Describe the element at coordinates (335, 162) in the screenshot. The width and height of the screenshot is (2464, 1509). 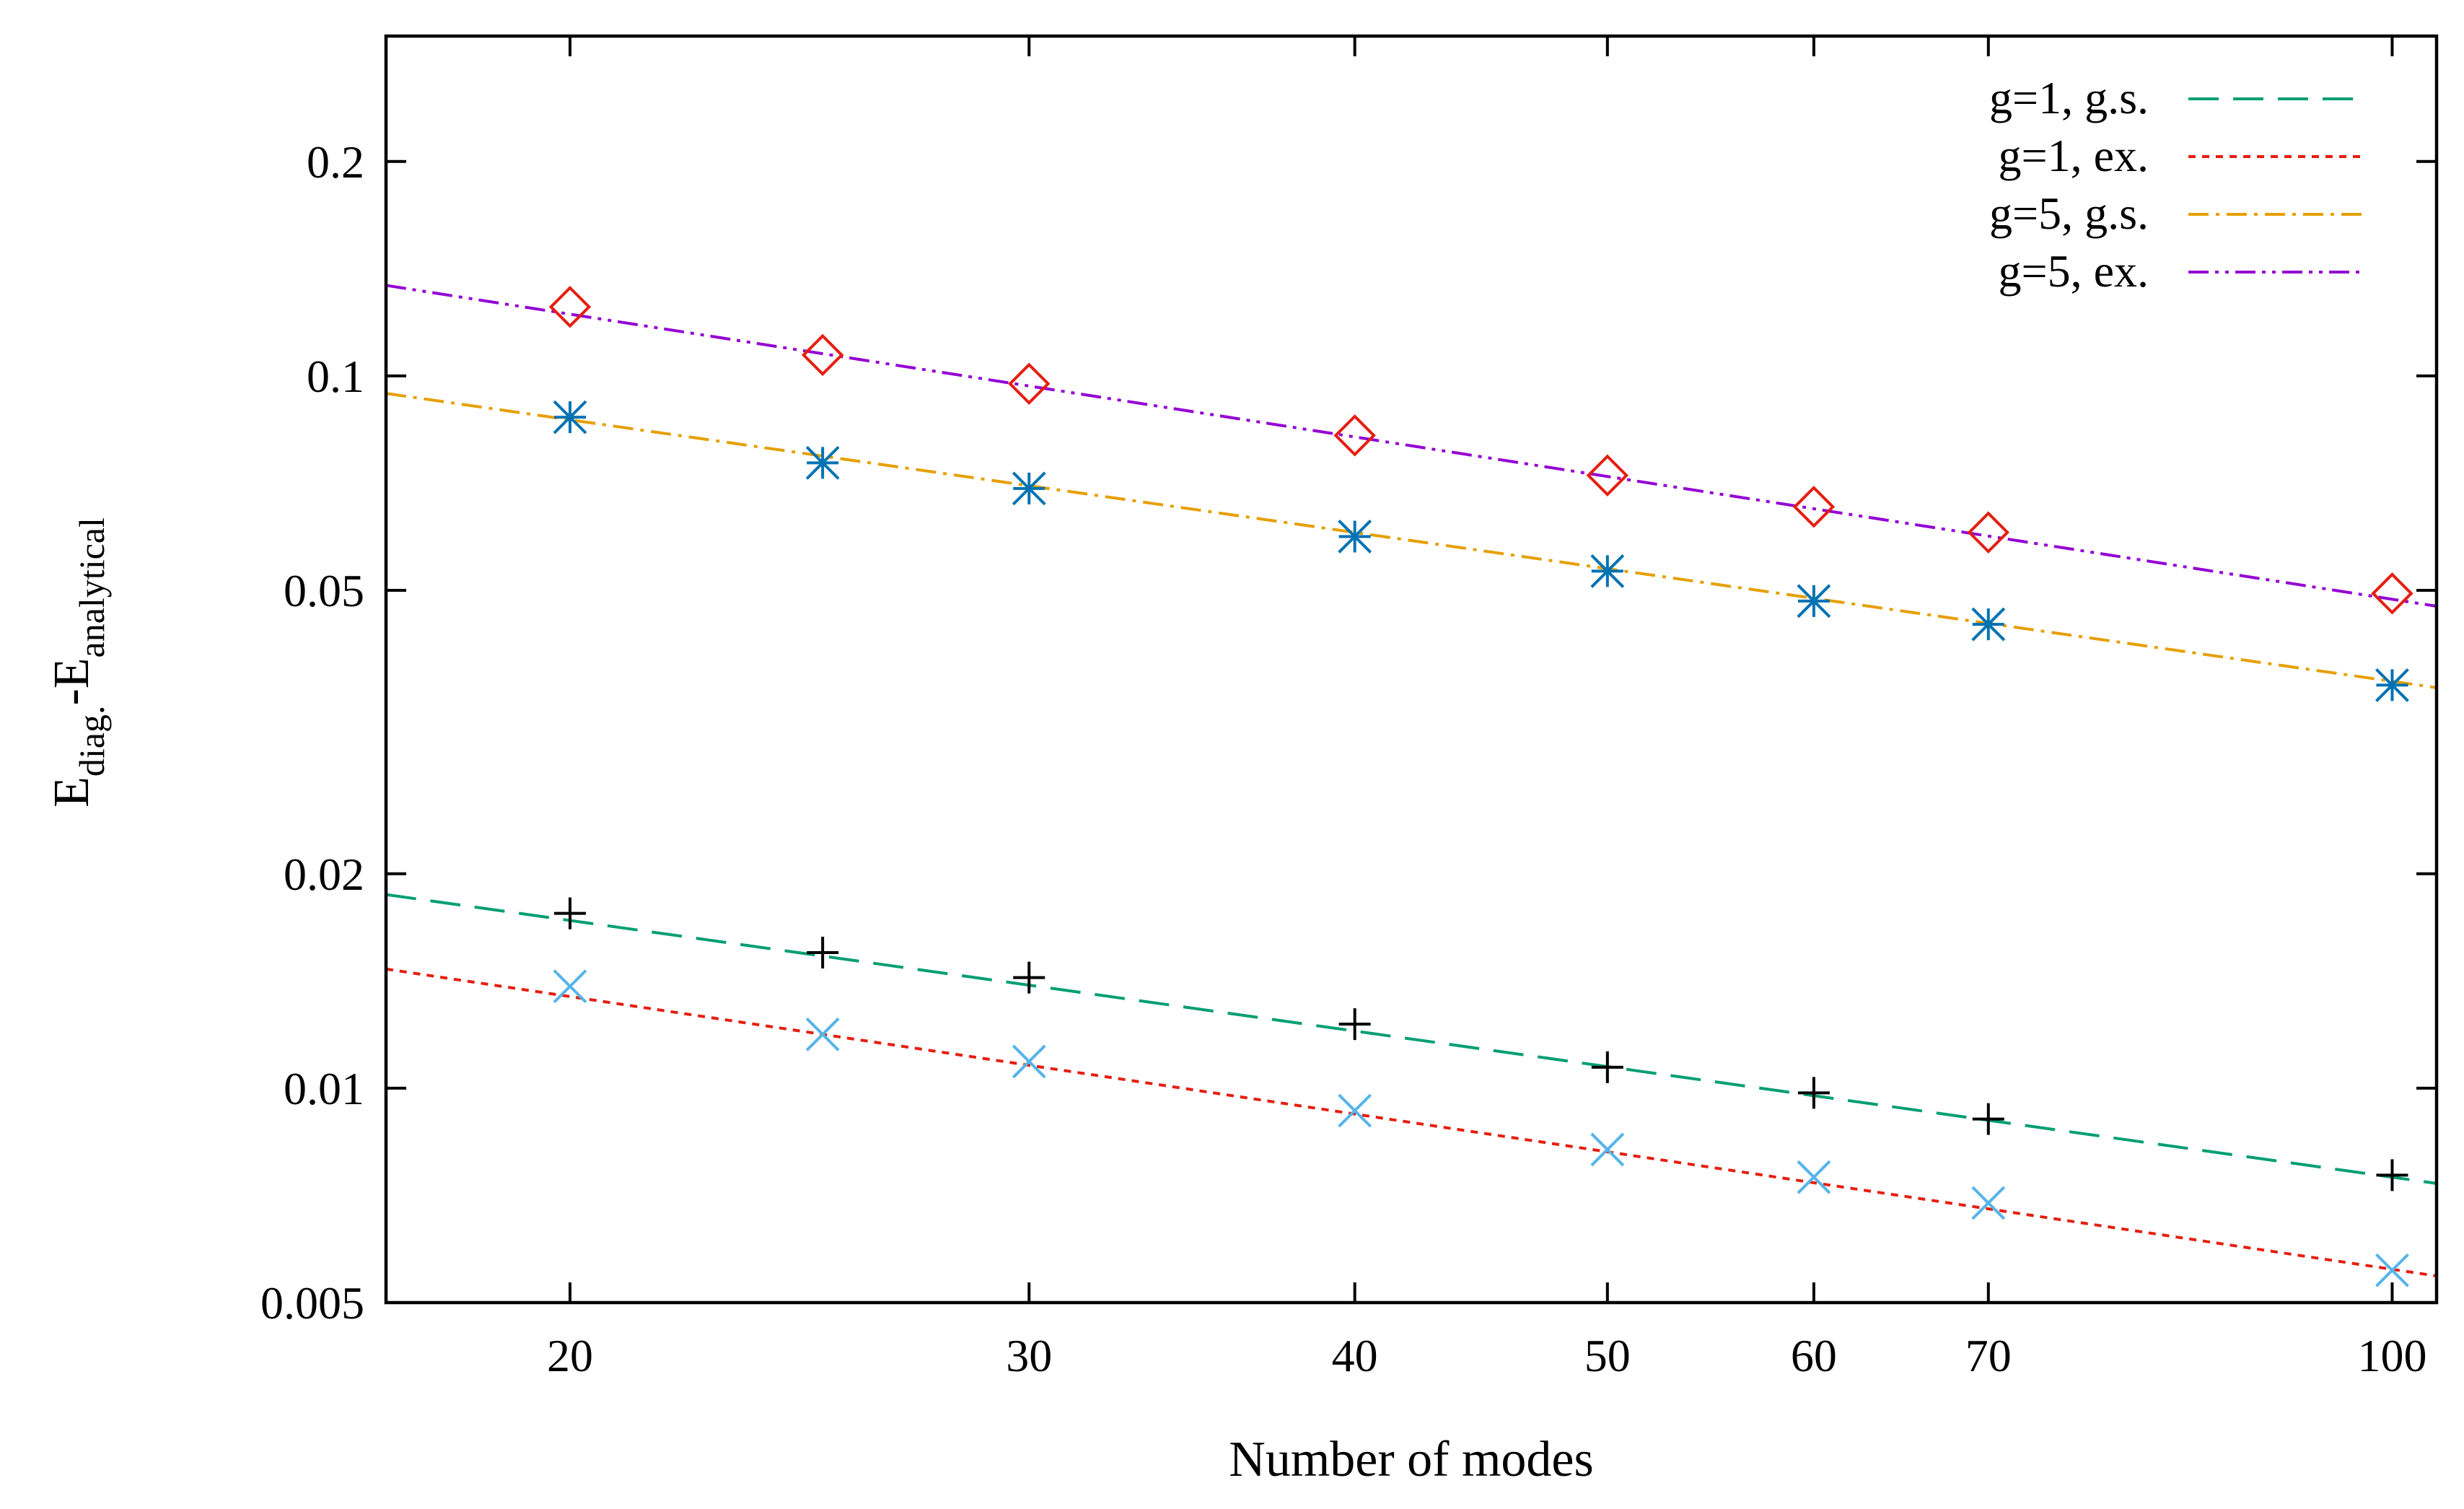
I see `y-tick-label: 0.2` at that location.